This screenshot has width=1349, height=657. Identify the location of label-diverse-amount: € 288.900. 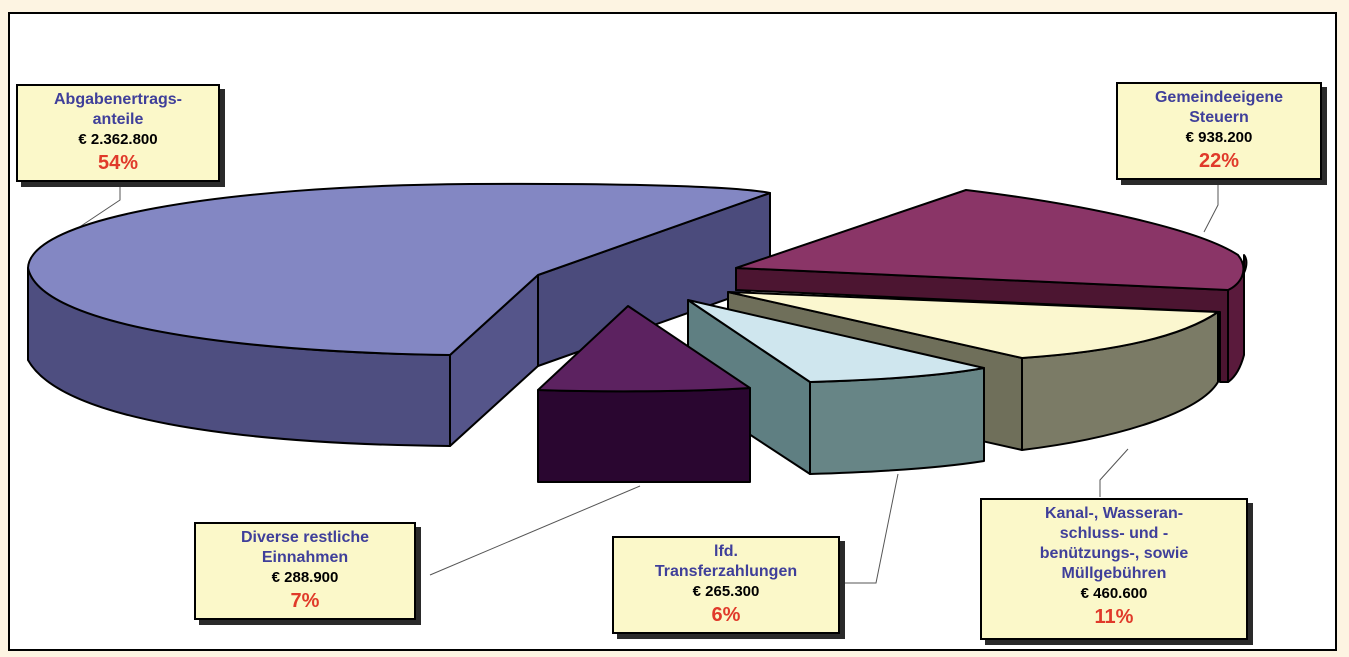
(305, 577).